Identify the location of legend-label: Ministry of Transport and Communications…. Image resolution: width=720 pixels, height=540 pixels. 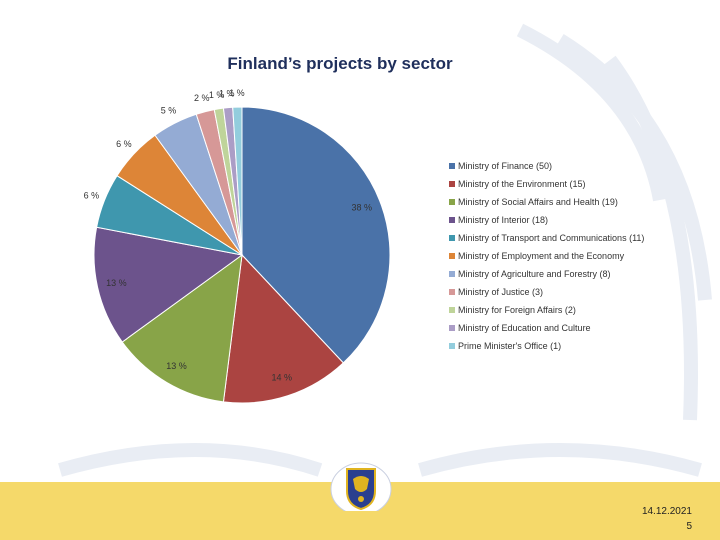
(551, 238).